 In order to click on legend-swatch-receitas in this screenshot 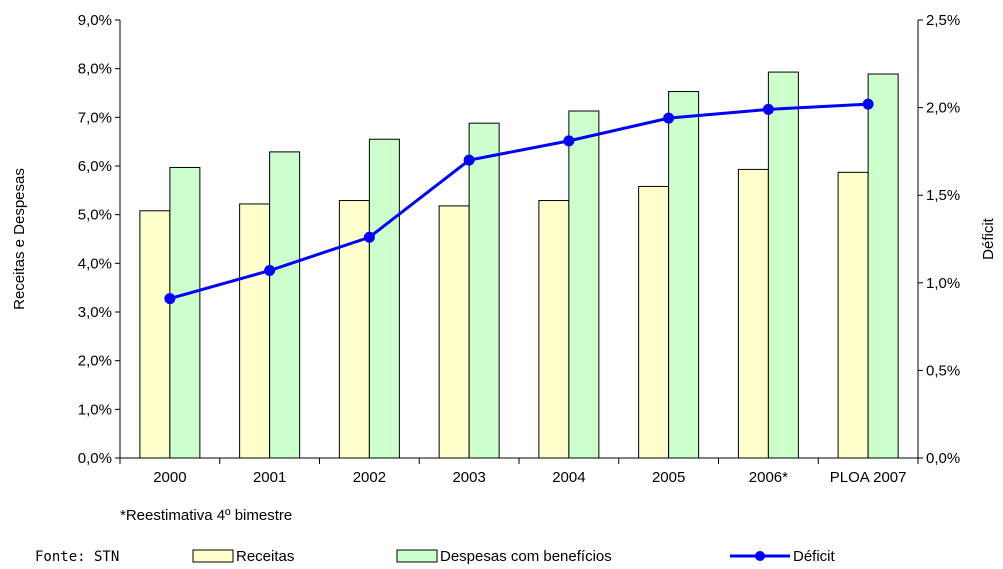, I will do `click(213, 556)`.